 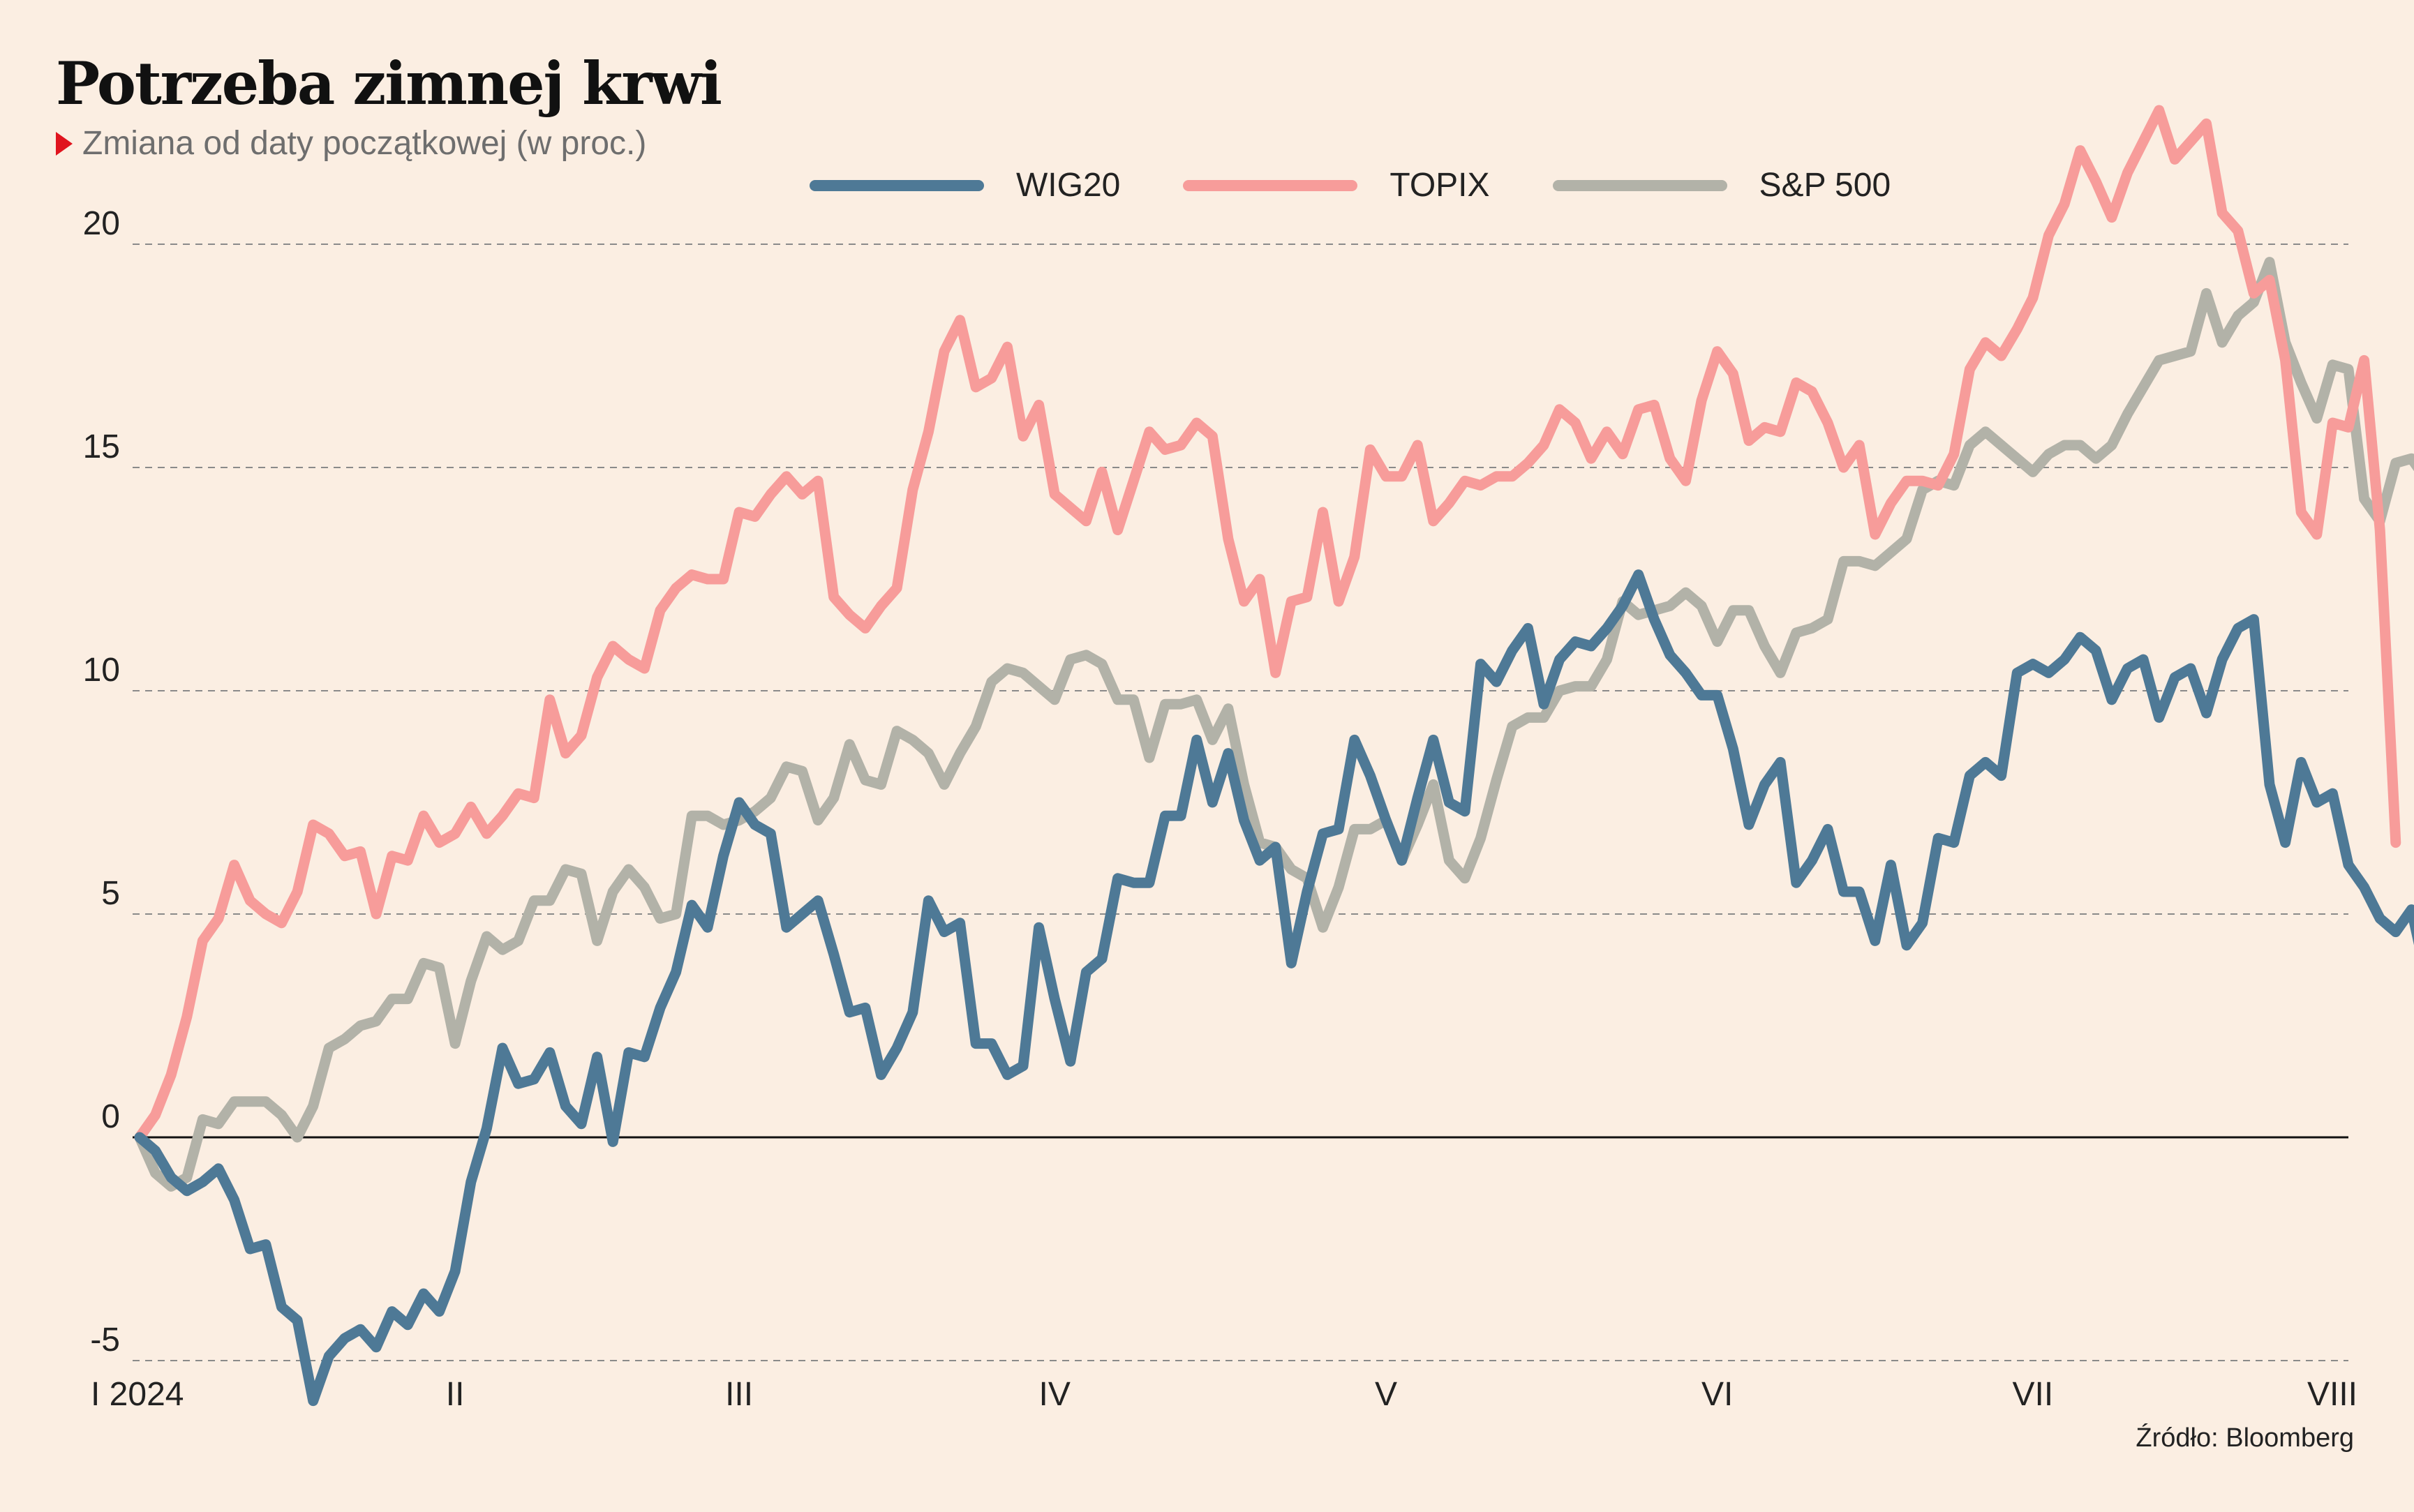 What do you see at coordinates (1717, 1394) in the screenshot?
I see `x-tick-label: VI` at bounding box center [1717, 1394].